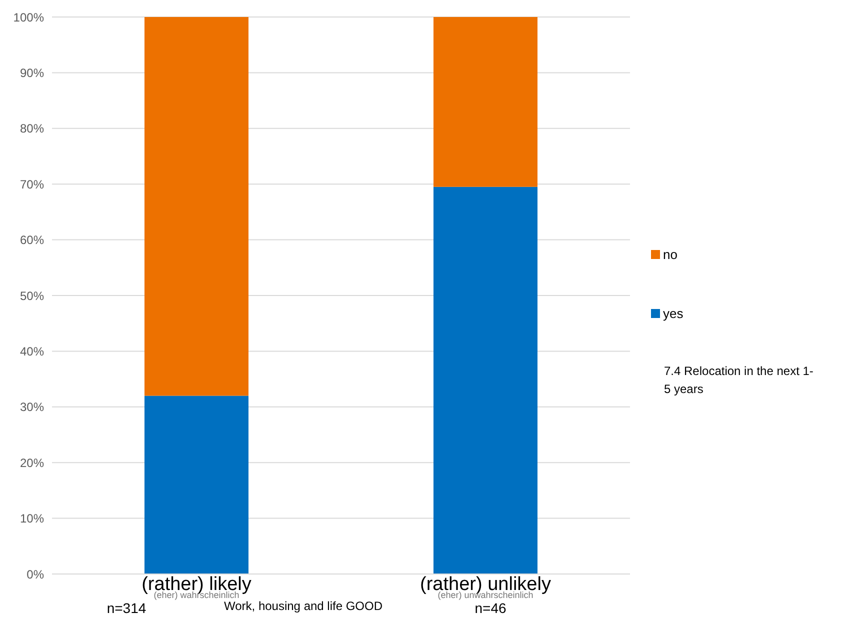 The height and width of the screenshot is (619, 854). What do you see at coordinates (486, 595) in the screenshot?
I see `text: (eher) unwahrscheinlich` at bounding box center [486, 595].